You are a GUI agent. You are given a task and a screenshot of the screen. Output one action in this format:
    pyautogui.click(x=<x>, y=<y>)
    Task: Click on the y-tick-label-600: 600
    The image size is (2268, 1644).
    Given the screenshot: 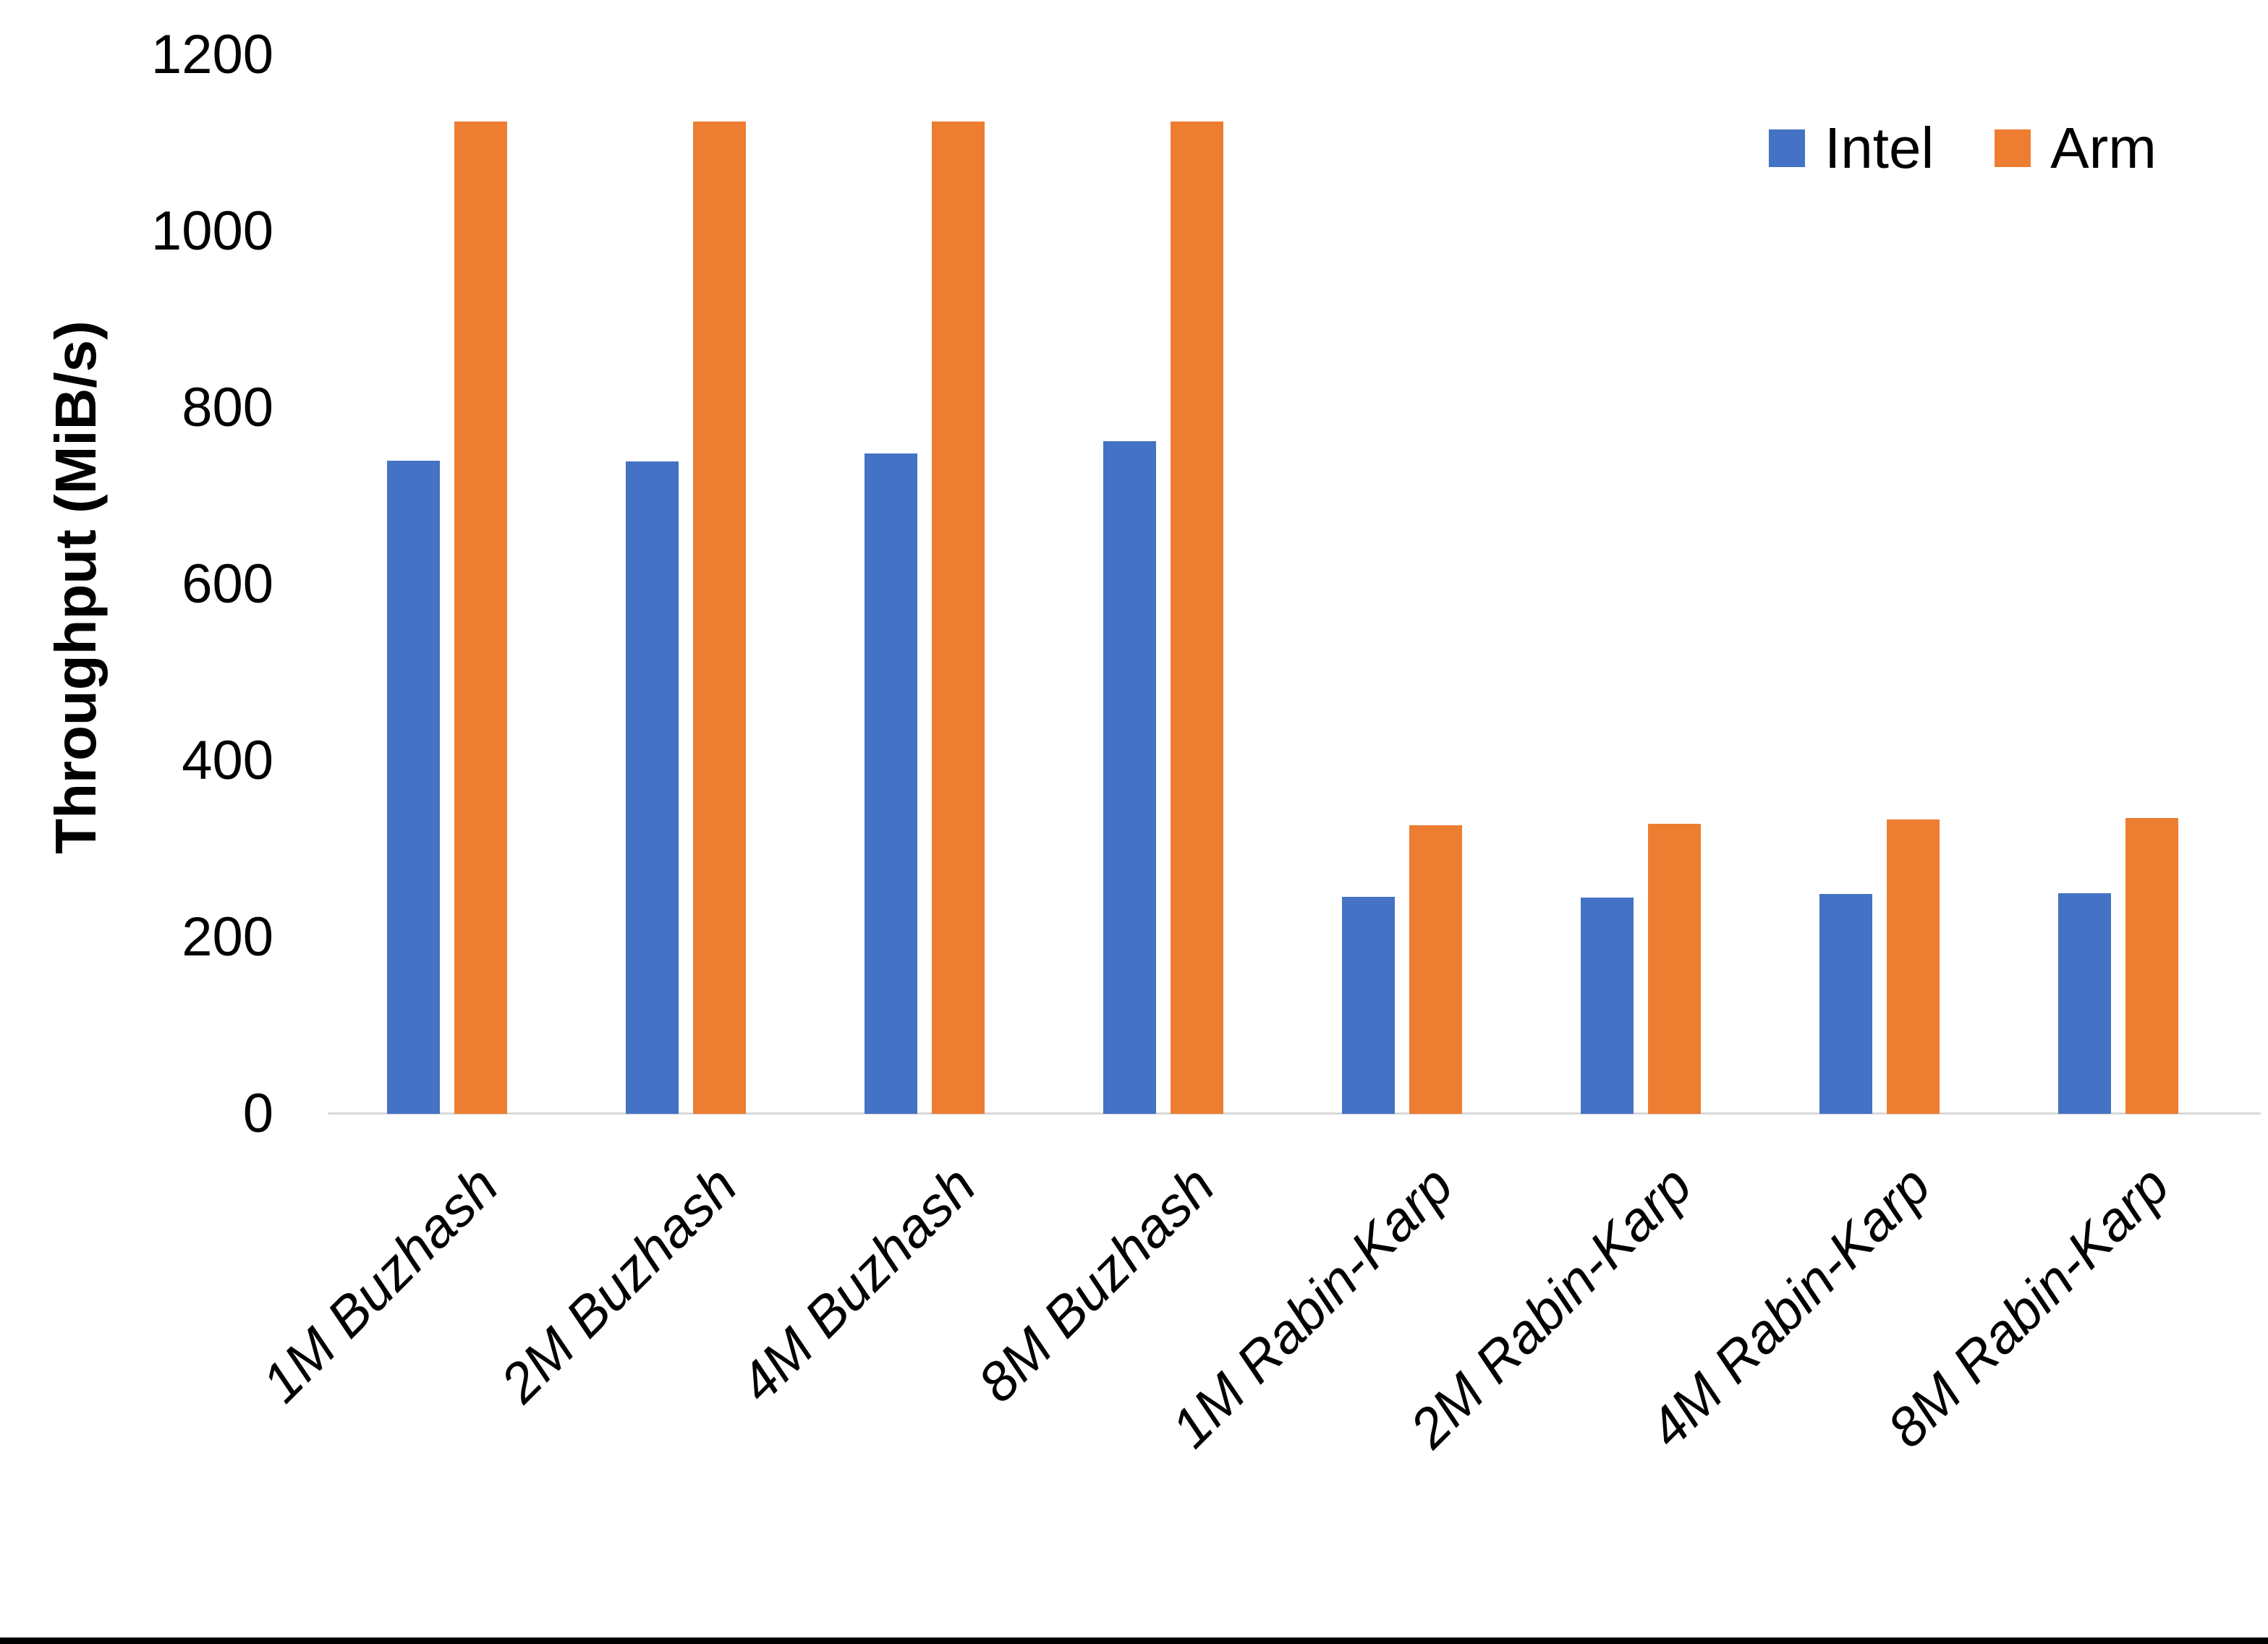 What is the action you would take?
    pyautogui.click(x=227, y=584)
    